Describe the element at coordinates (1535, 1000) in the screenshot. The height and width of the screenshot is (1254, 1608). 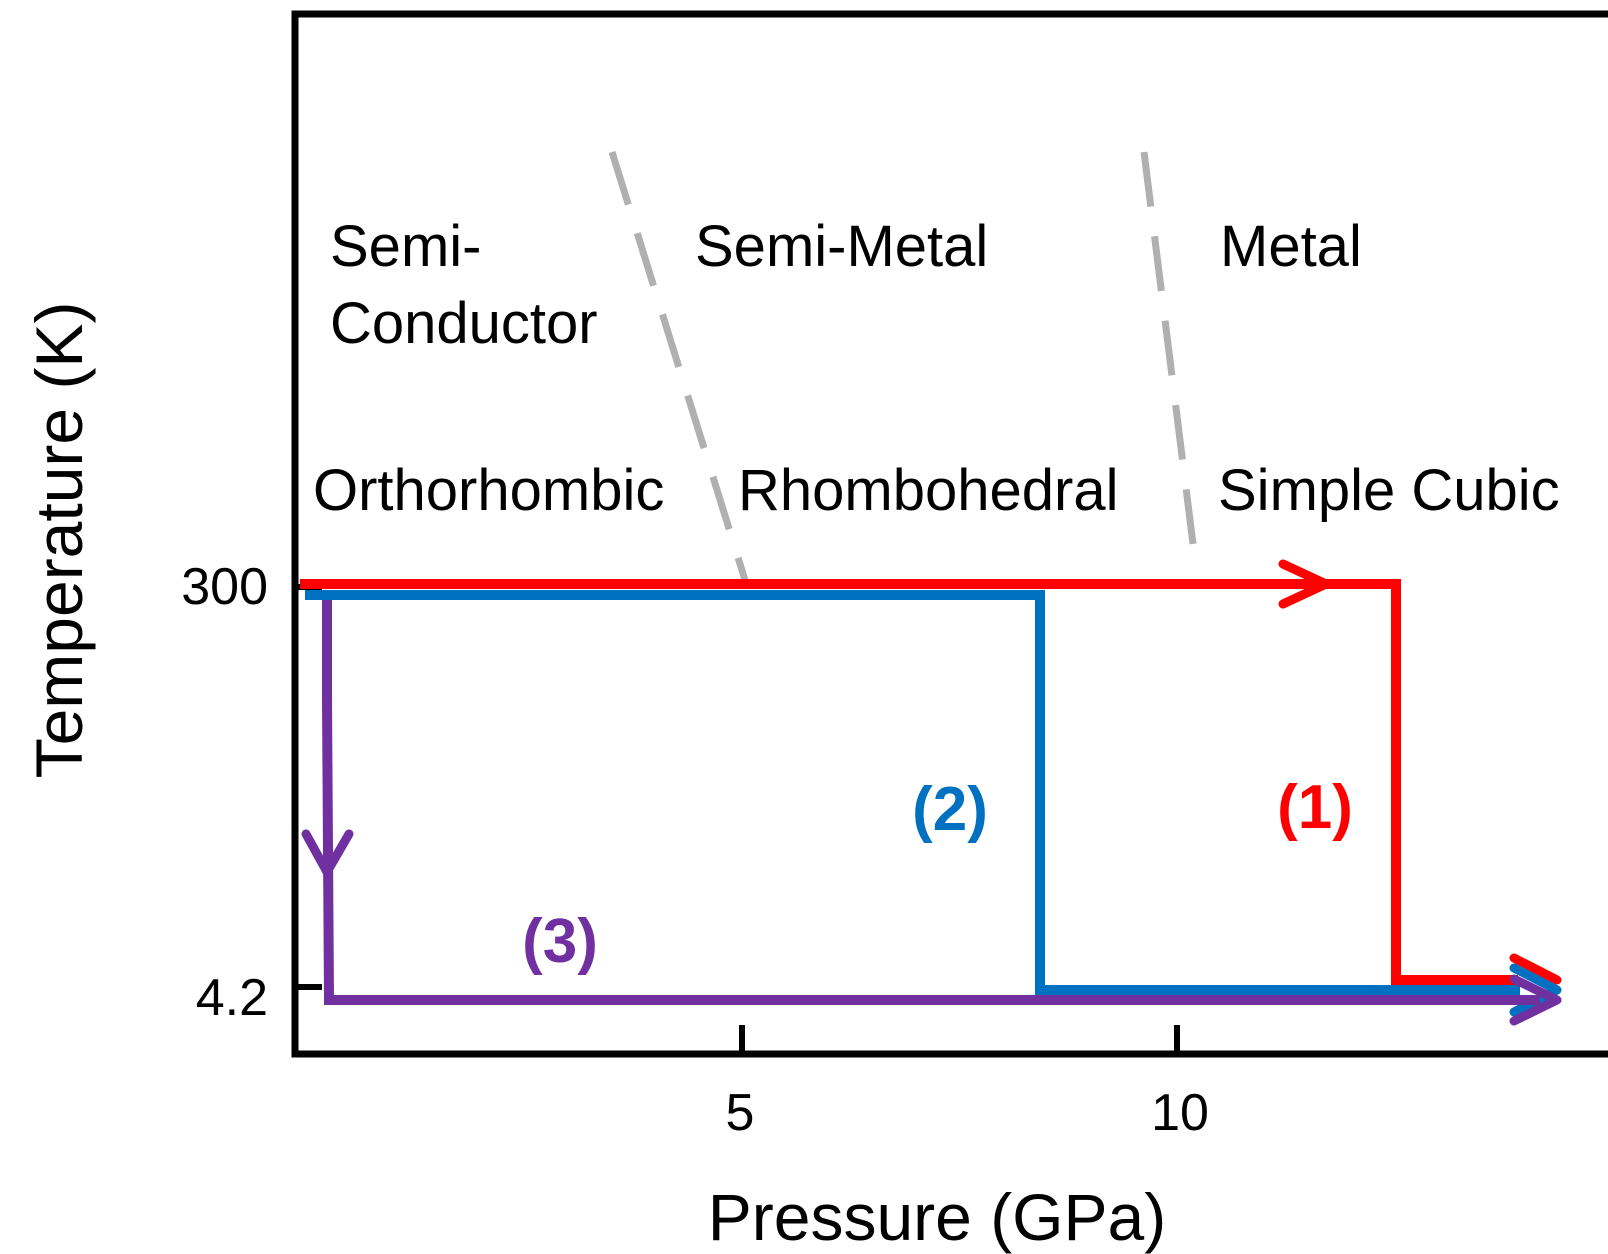
I see `path-3-endarrow` at that location.